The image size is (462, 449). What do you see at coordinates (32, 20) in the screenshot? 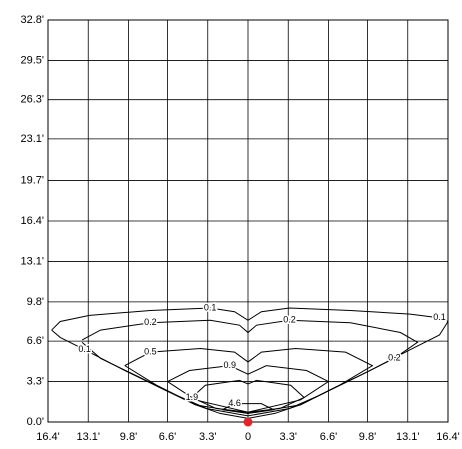
I see `y-tick-label: 32.8'` at bounding box center [32, 20].